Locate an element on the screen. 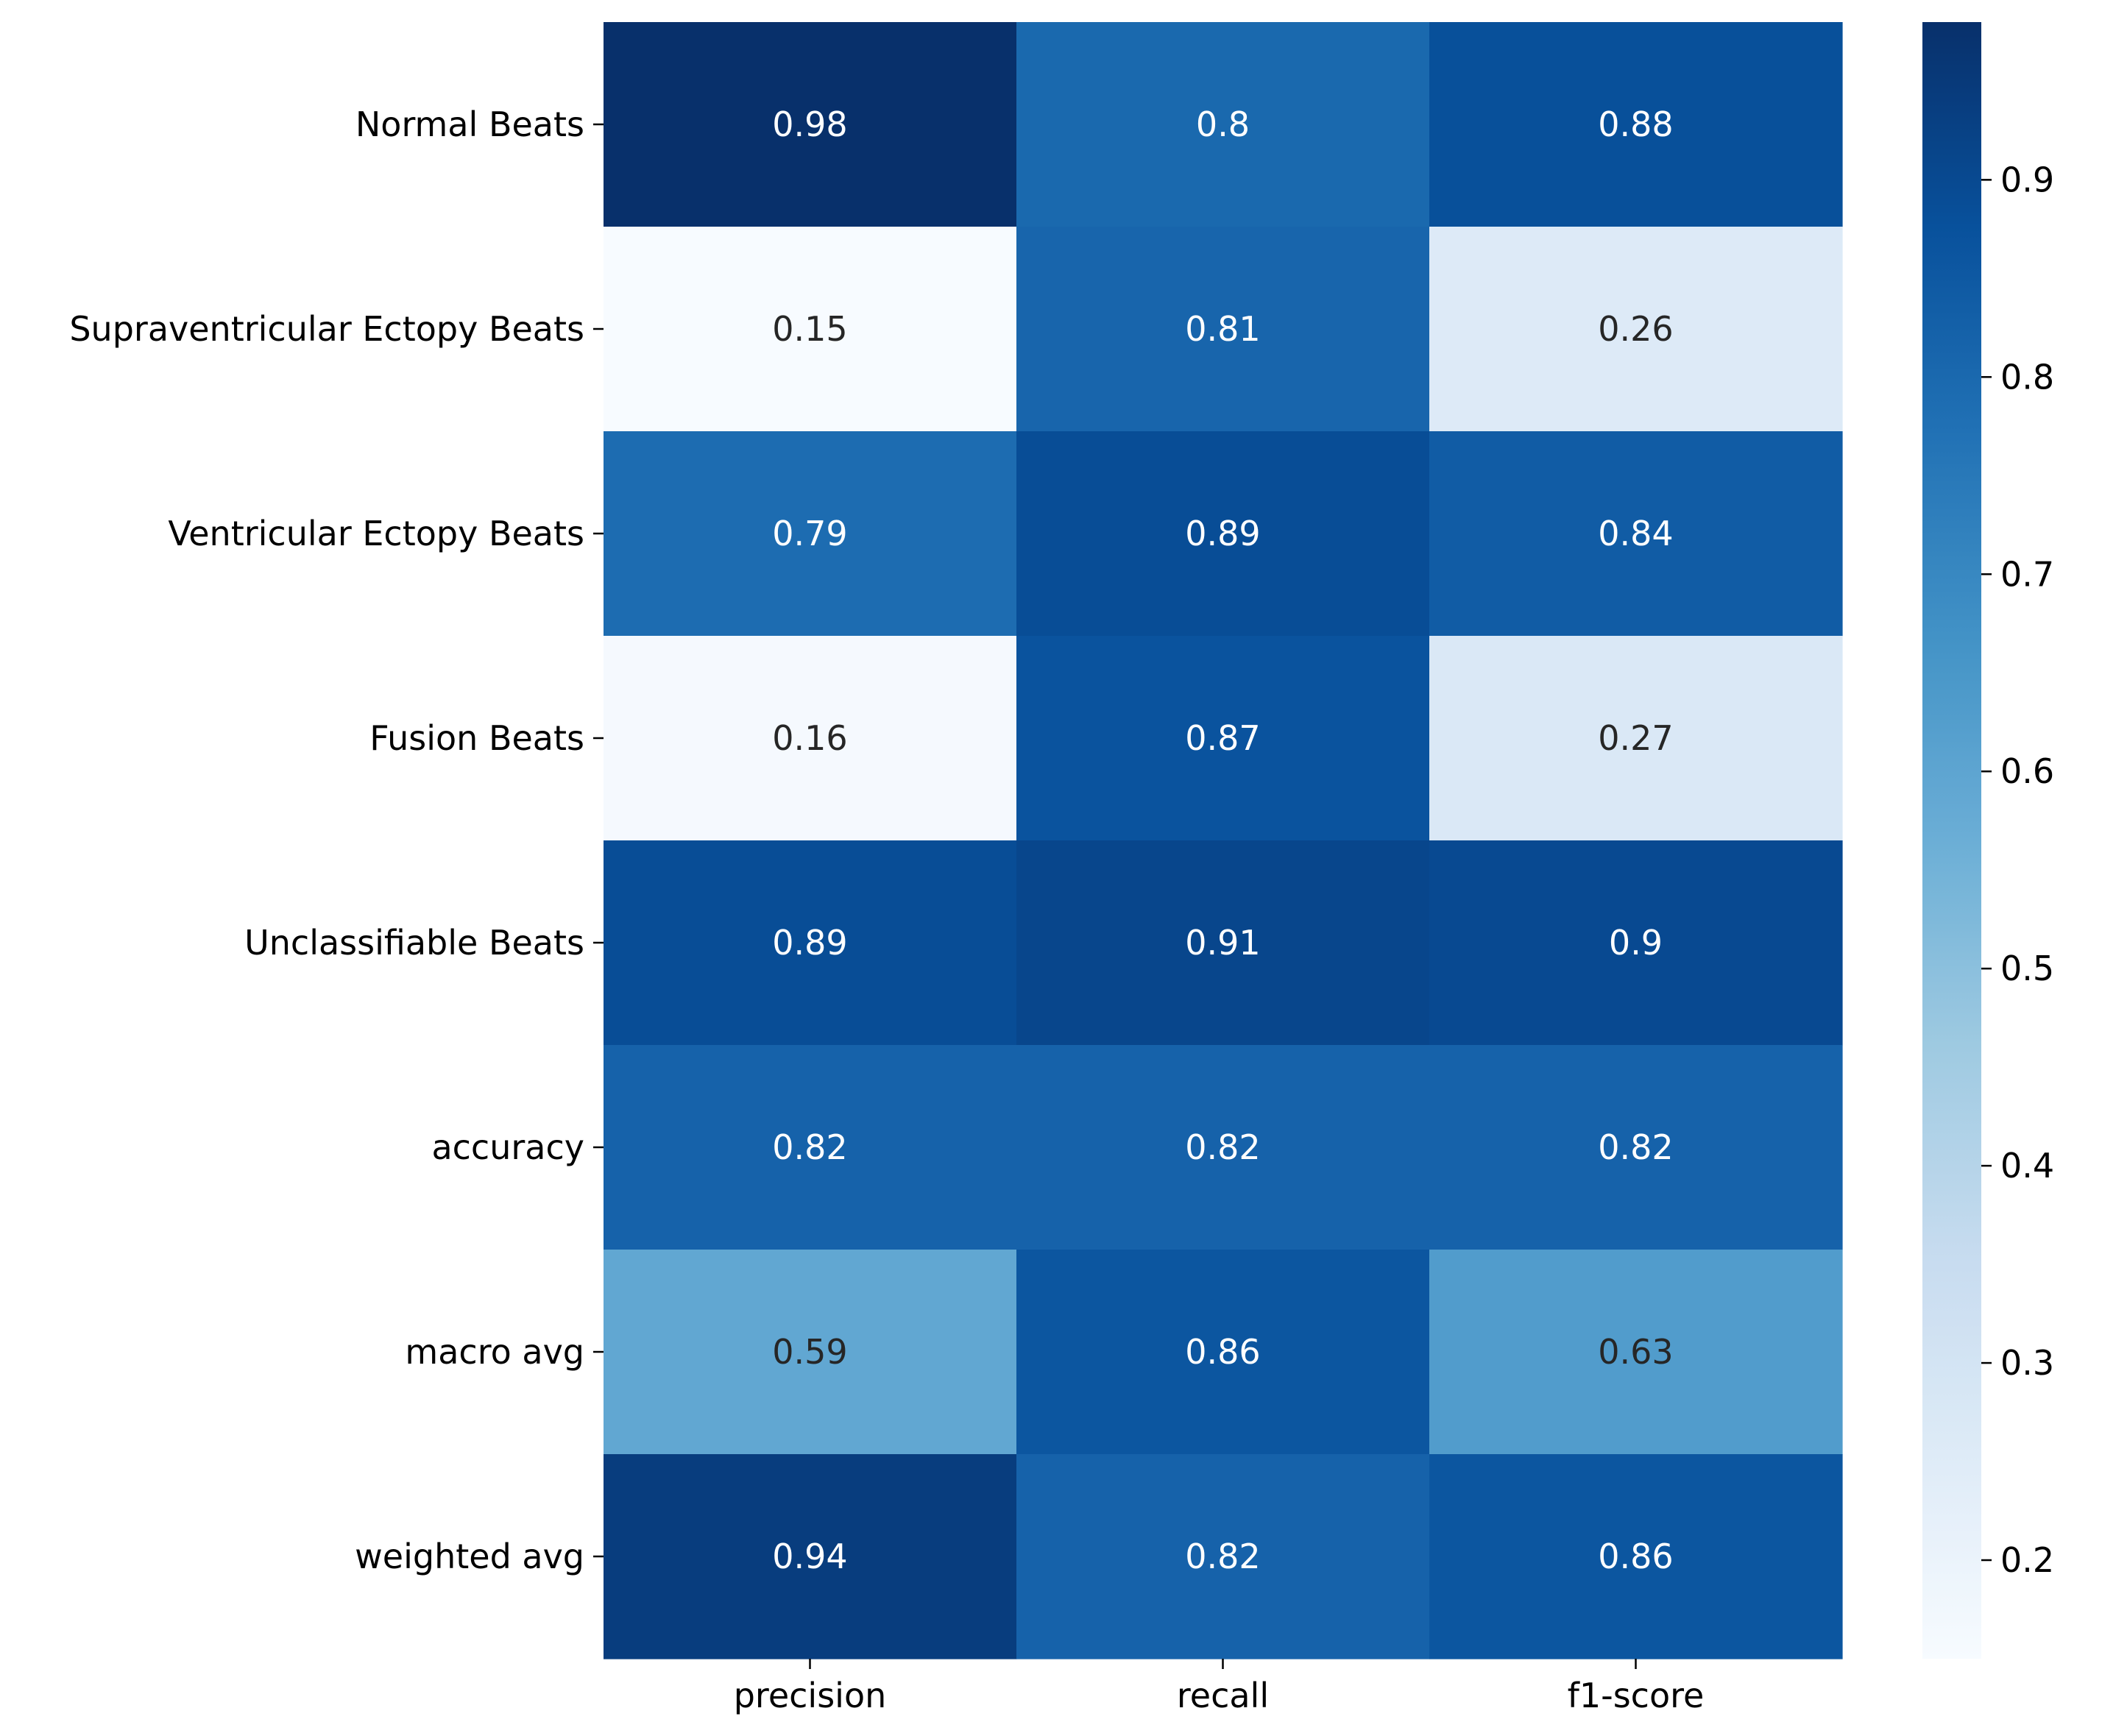 This screenshot has width=2102, height=1736. x-tick-label-0: precision is located at coordinates (810, 1695).